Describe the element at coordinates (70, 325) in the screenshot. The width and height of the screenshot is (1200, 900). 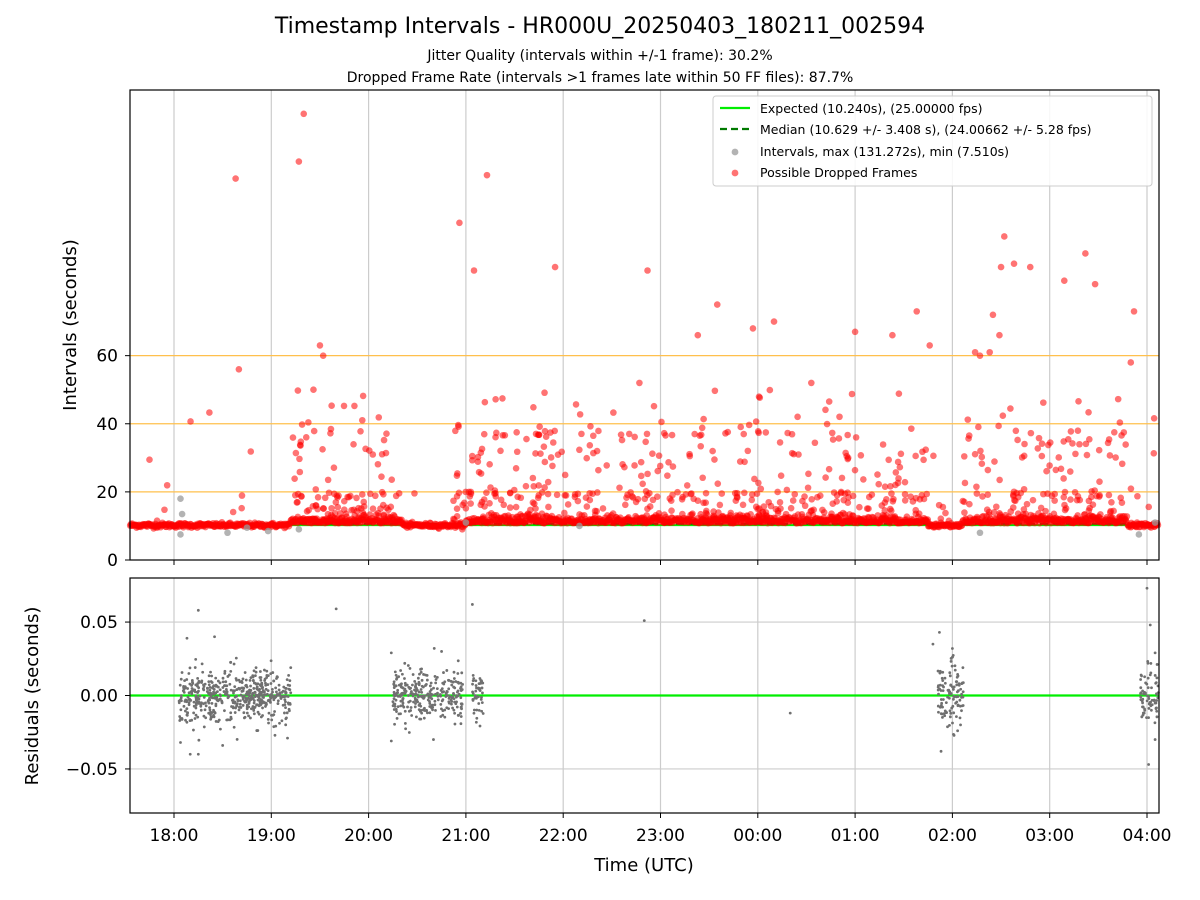
I see `intervals-y-label: Intervals (seconds)` at that location.